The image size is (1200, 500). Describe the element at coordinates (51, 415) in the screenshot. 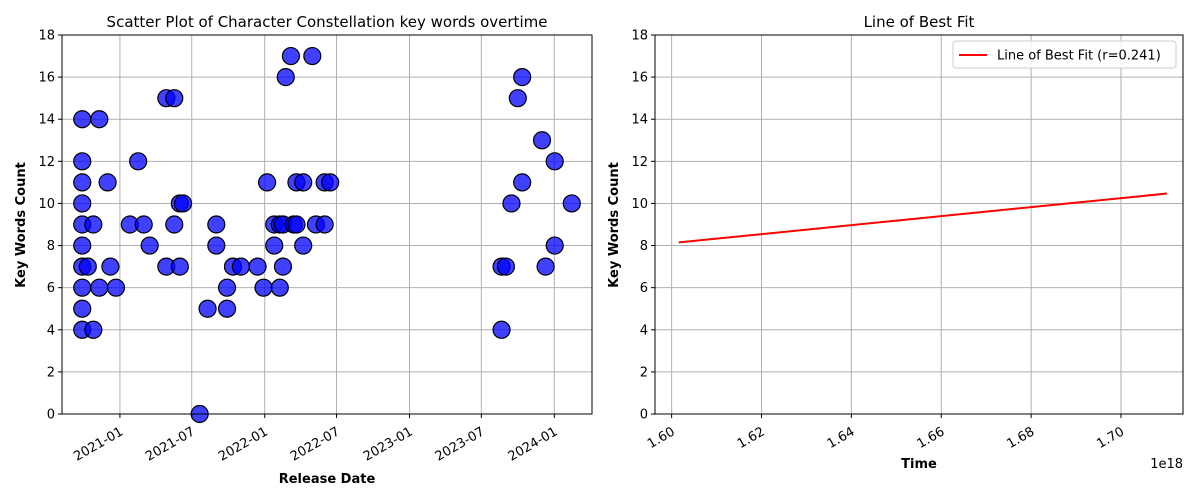

I see `scatter-y-tick-label: 0` at that location.